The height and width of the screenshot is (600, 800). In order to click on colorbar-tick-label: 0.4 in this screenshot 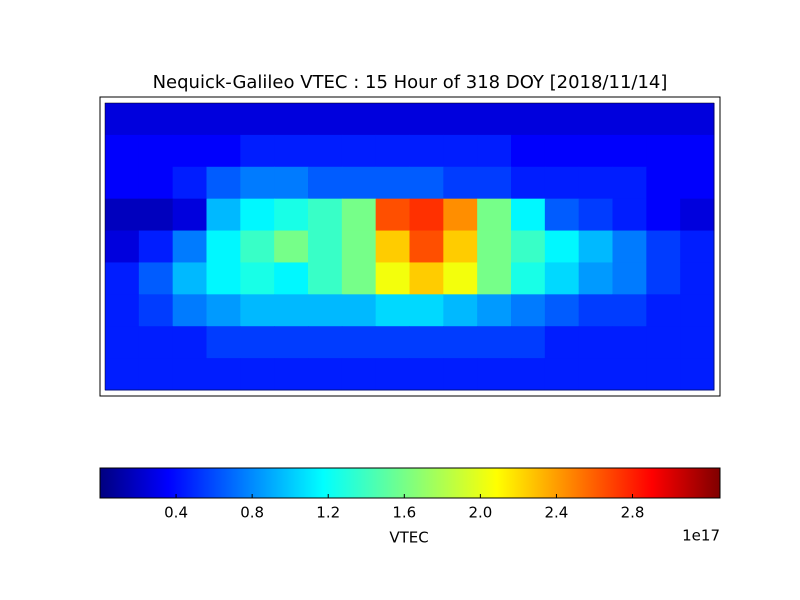, I will do `click(176, 513)`.